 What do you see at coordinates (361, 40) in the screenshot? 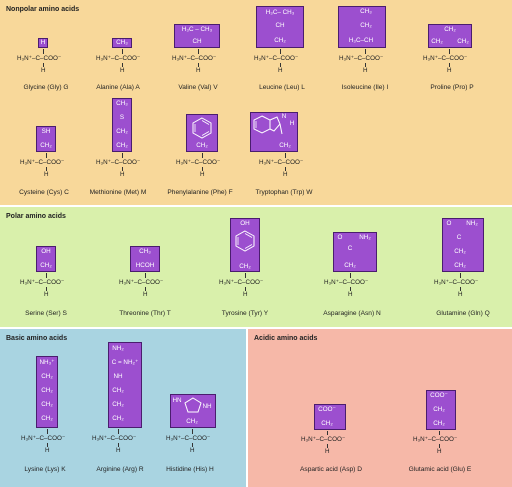
I see `sidechain-atom: H₃C–CH` at bounding box center [361, 40].